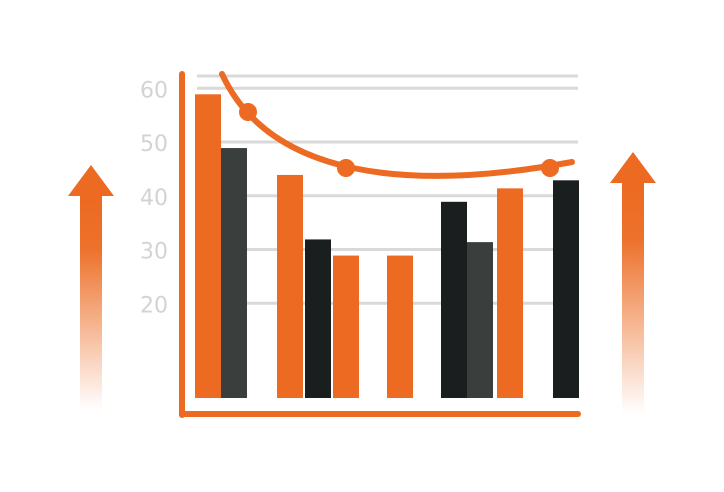 Image resolution: width=724 pixels, height=492 pixels. Describe the element at coordinates (154, 90) in the screenshot. I see `y-tick-label: 60` at that location.